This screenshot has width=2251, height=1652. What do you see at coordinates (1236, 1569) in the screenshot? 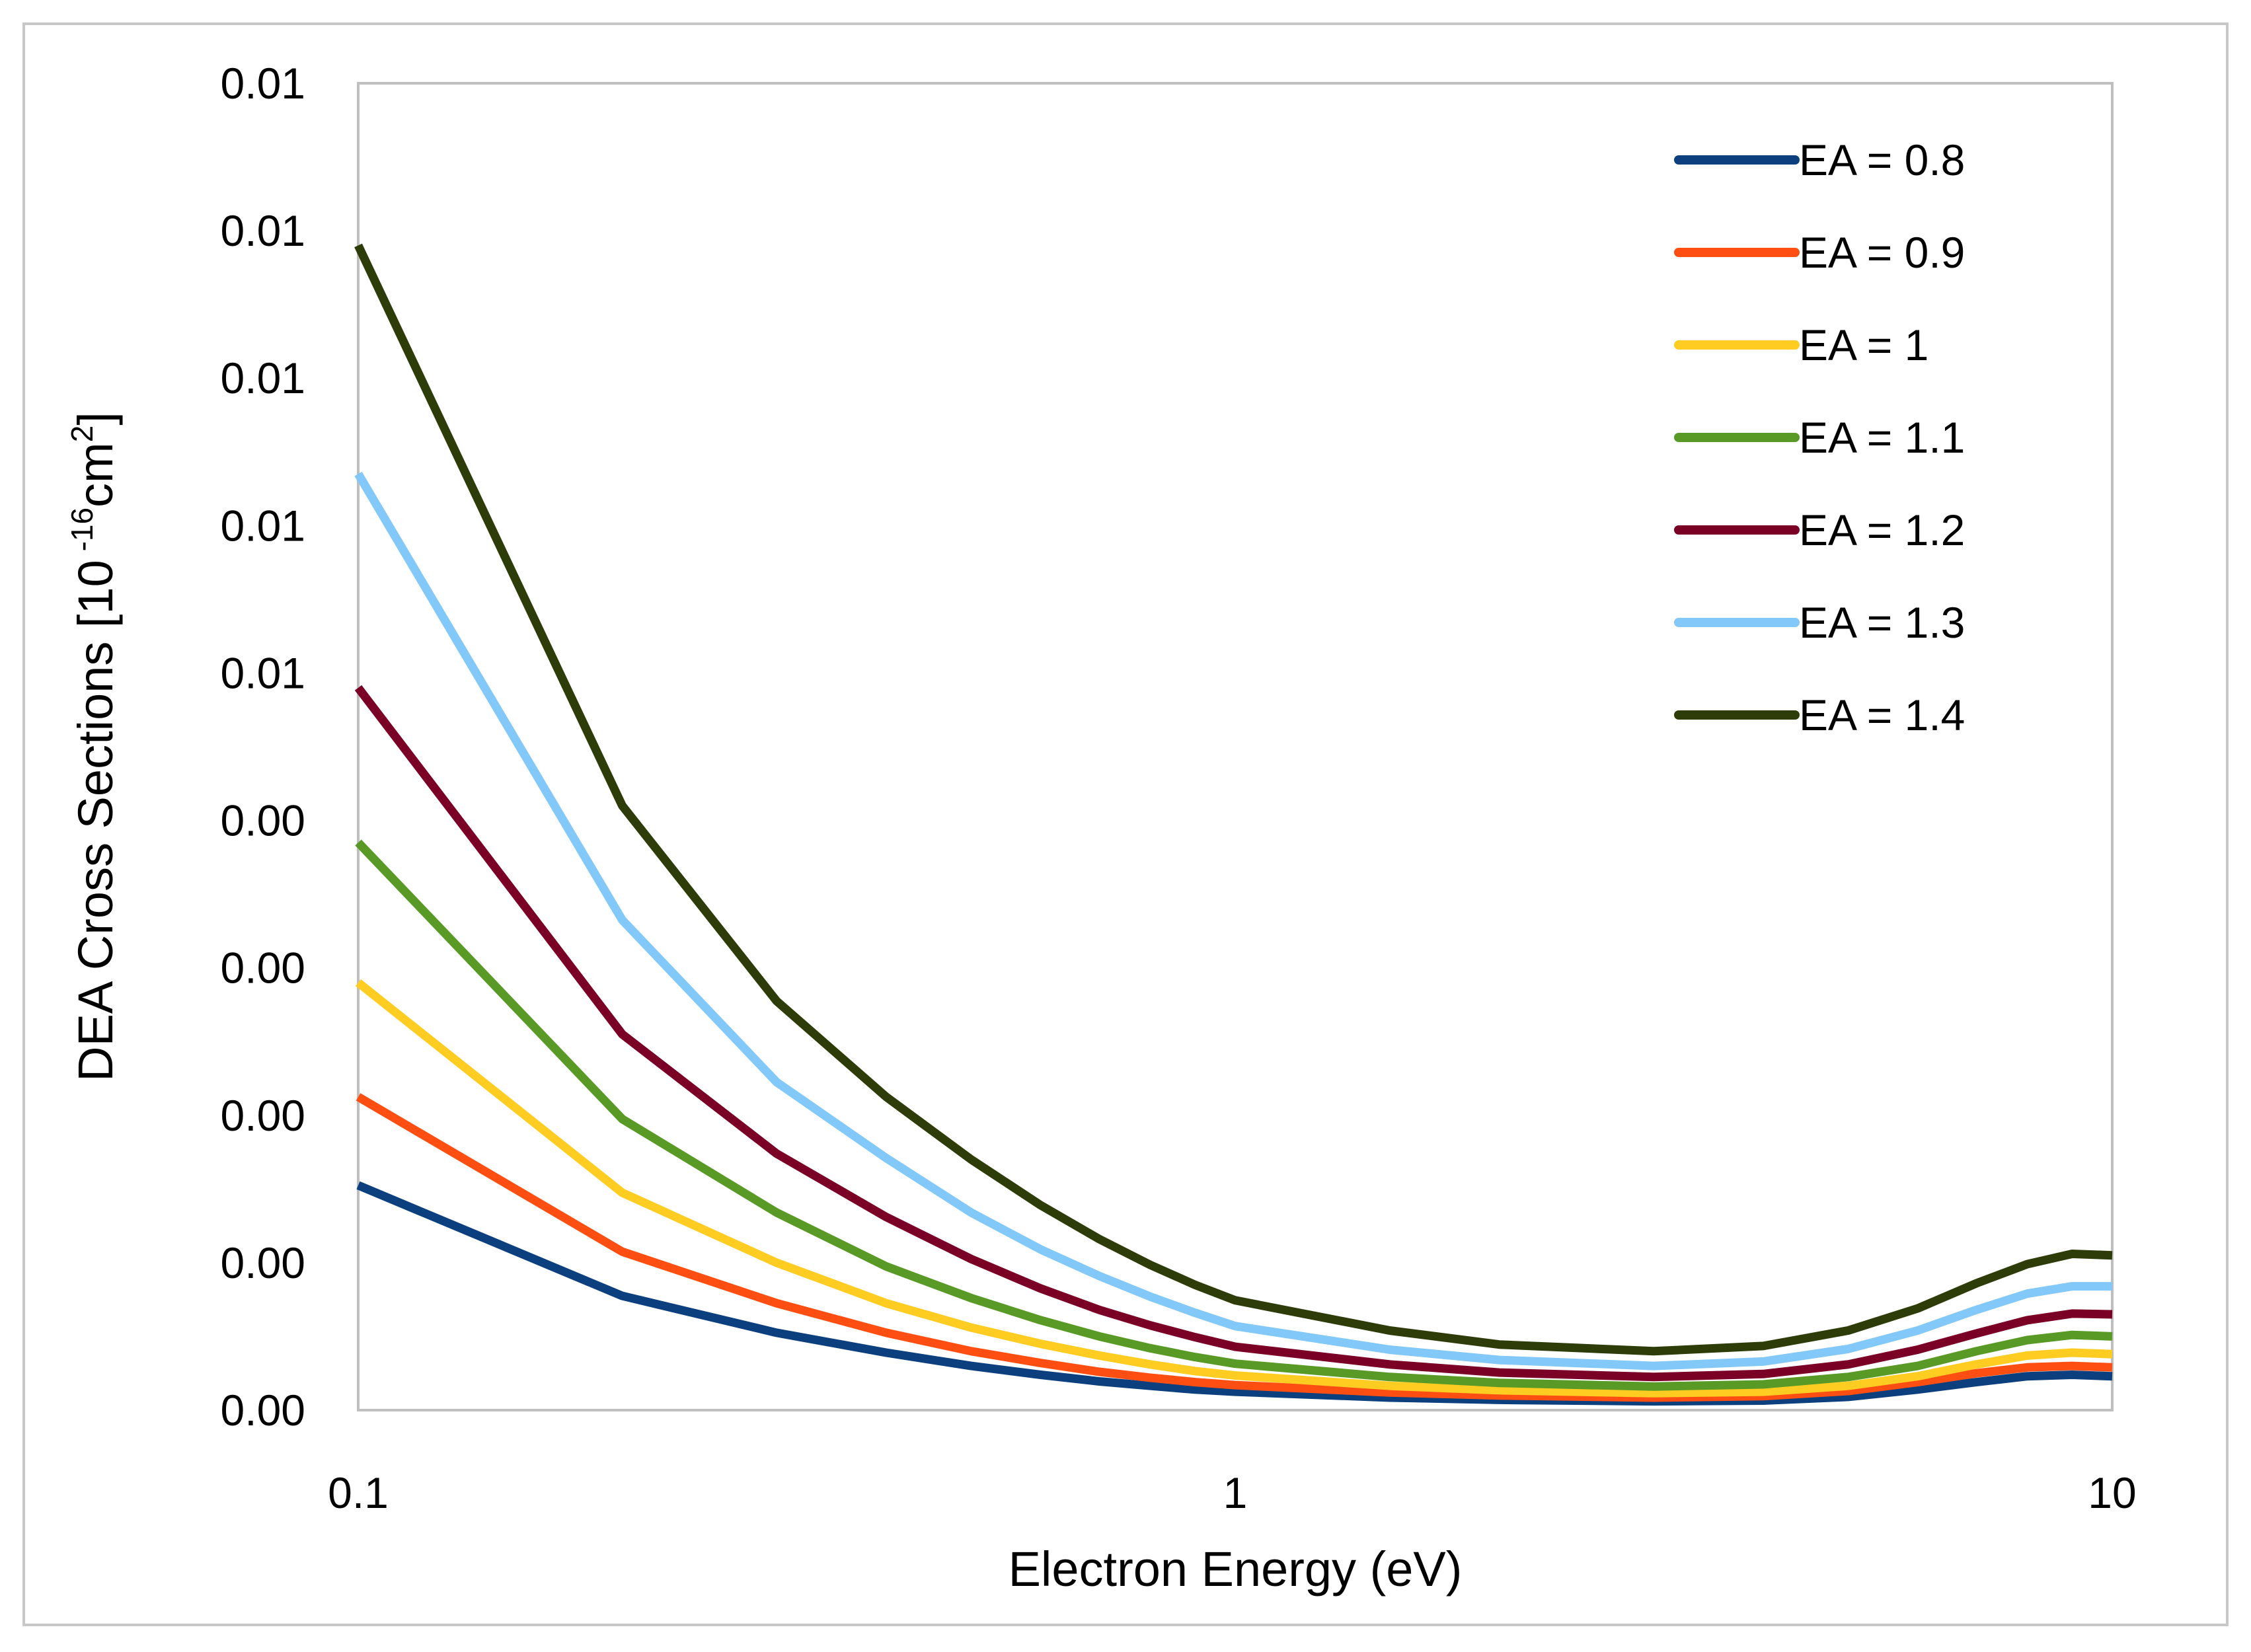
I see `x-axis-title: Electron Energy (eV)` at bounding box center [1236, 1569].